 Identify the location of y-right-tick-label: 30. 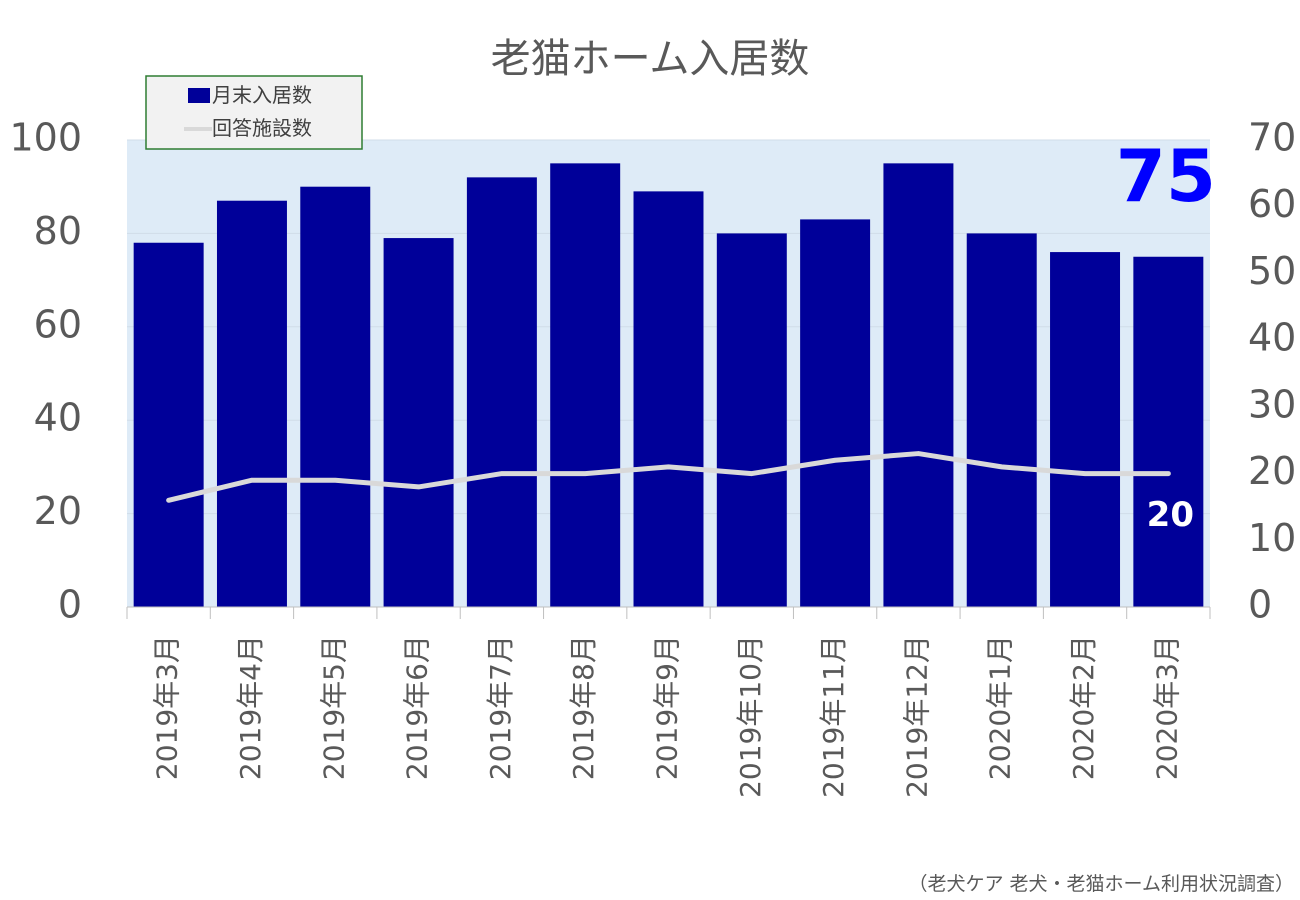
(1272, 404).